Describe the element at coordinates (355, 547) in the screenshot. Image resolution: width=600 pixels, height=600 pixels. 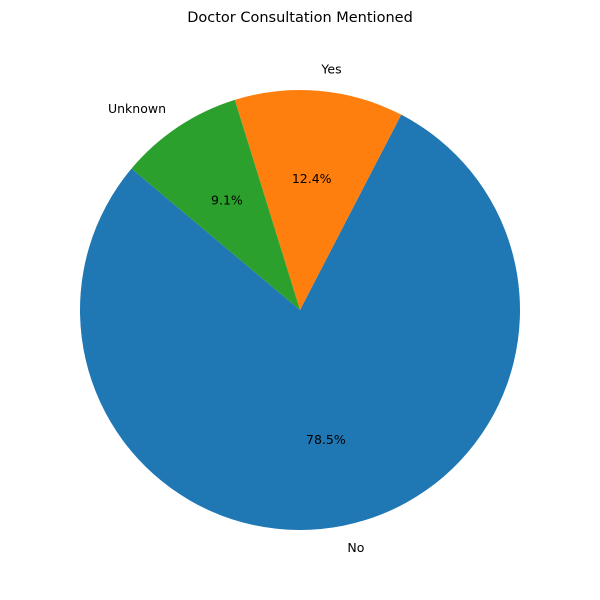
I see `category-label-no: No` at that location.